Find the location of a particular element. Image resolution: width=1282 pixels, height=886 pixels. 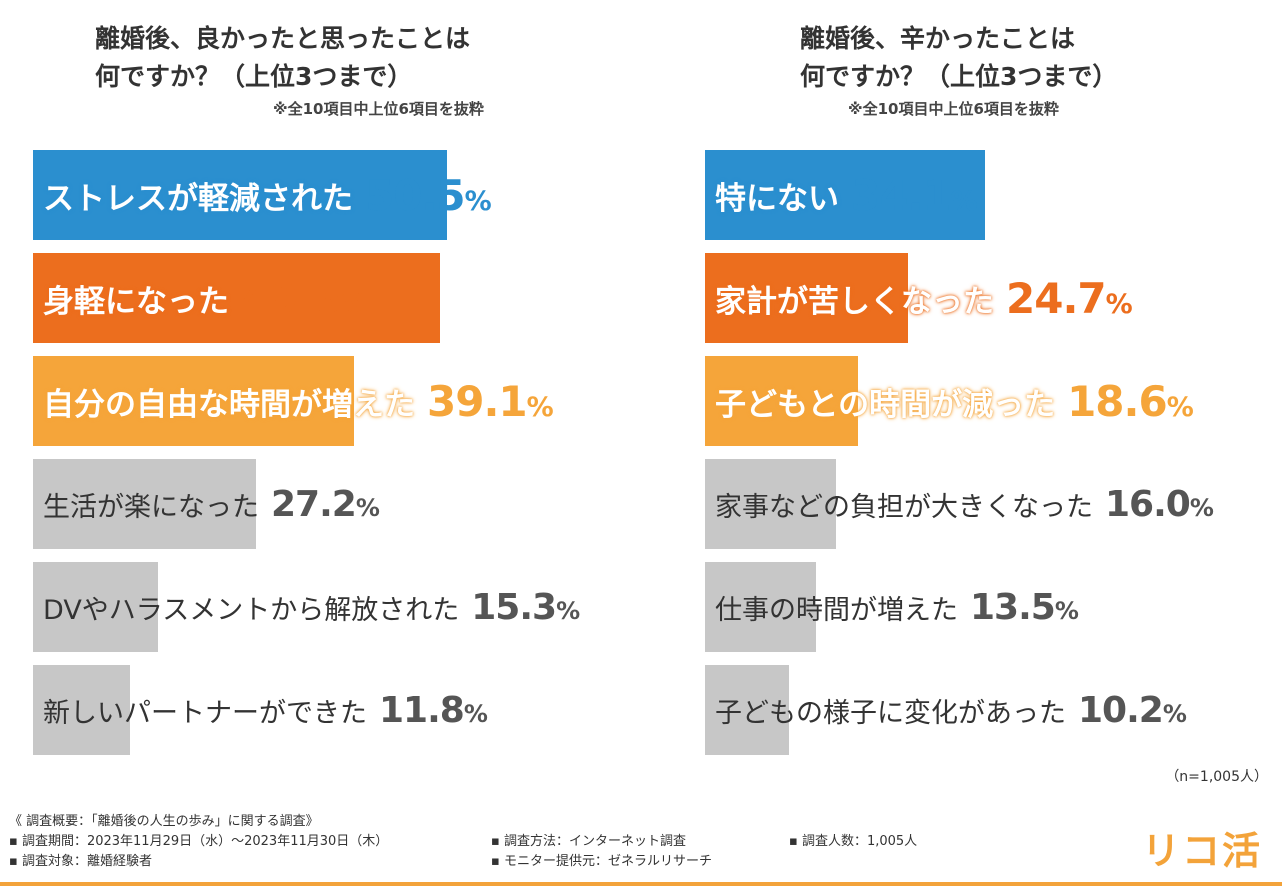

left-bar-label: 自分の自由な時間が増えた is located at coordinates (229, 404).